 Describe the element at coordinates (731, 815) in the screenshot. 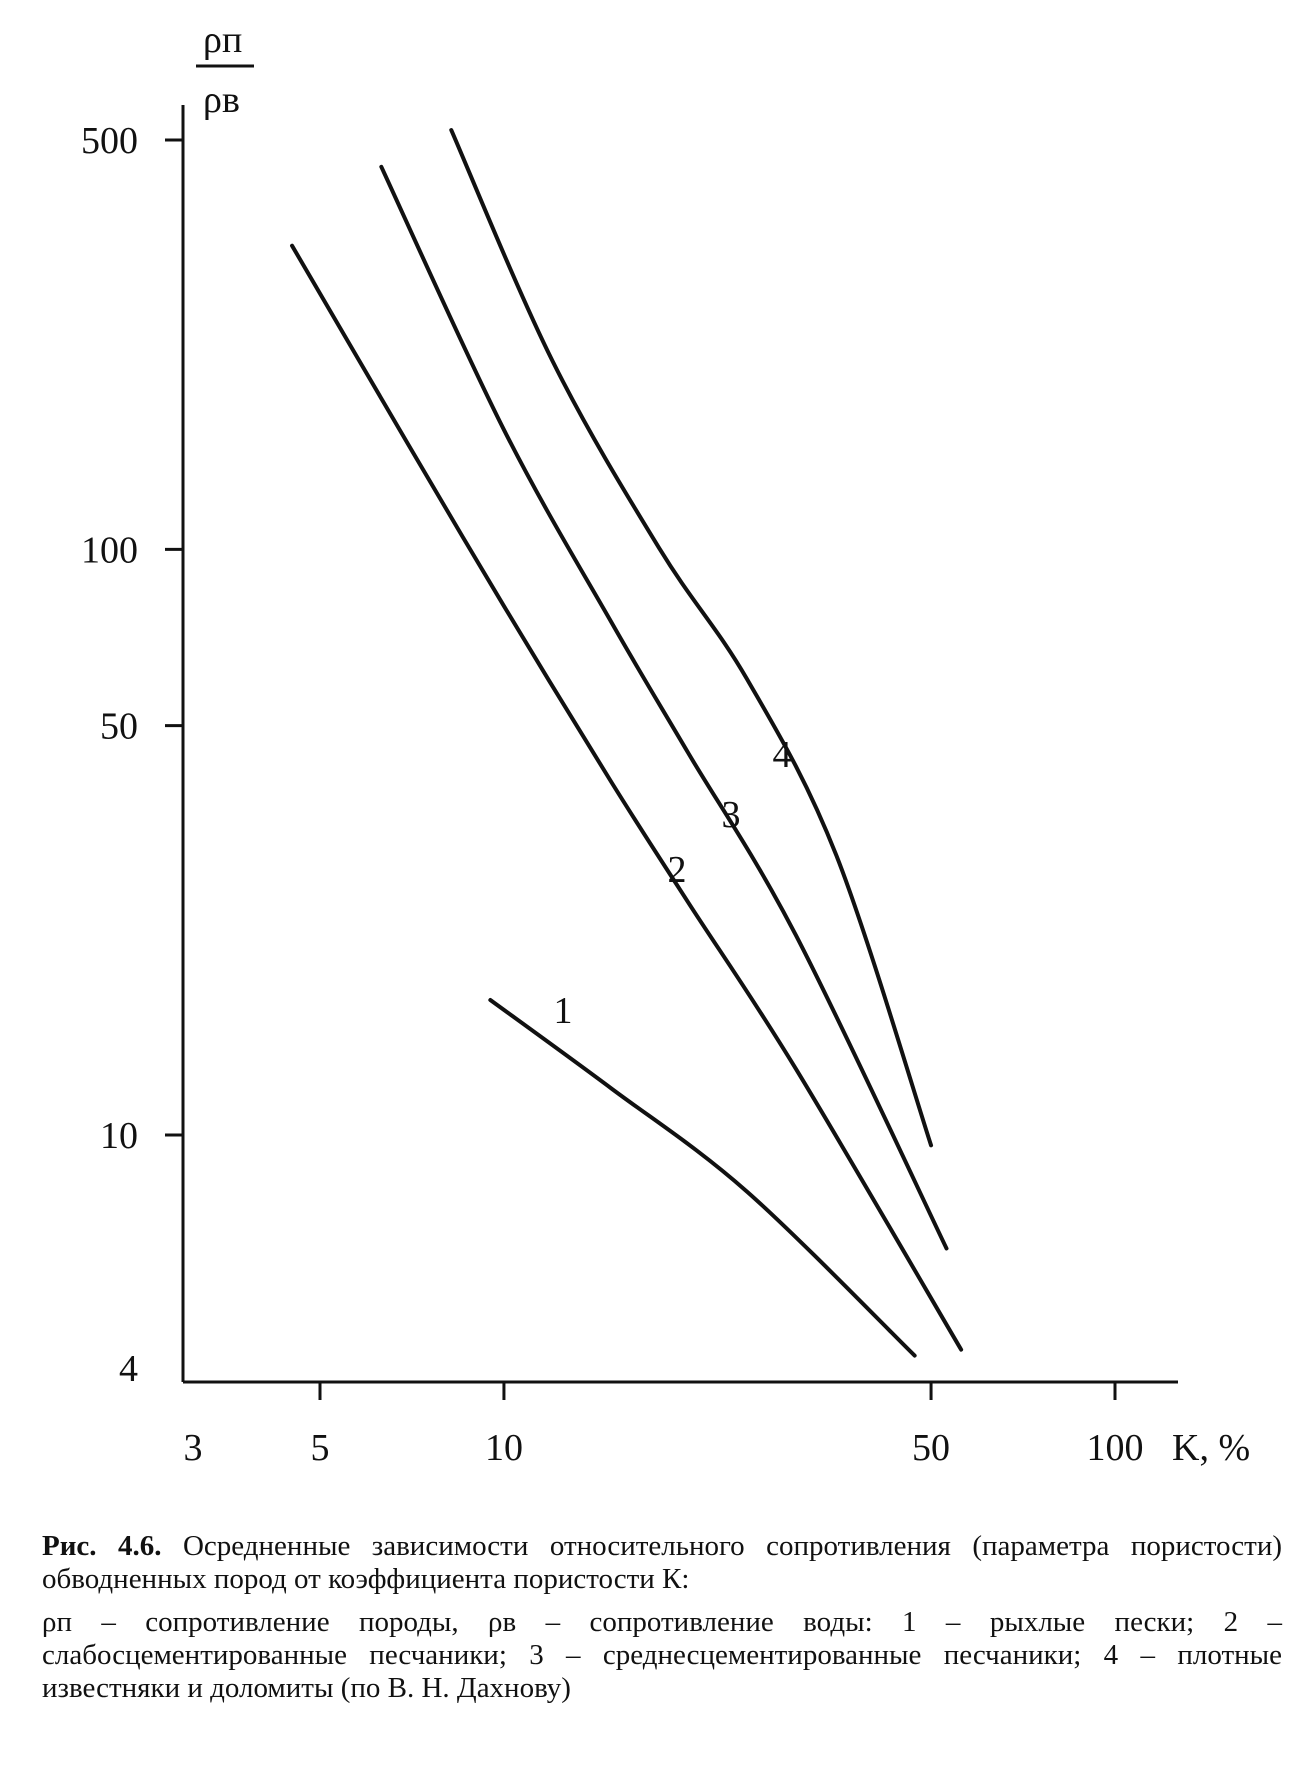

I see `series-3-label: 3` at that location.